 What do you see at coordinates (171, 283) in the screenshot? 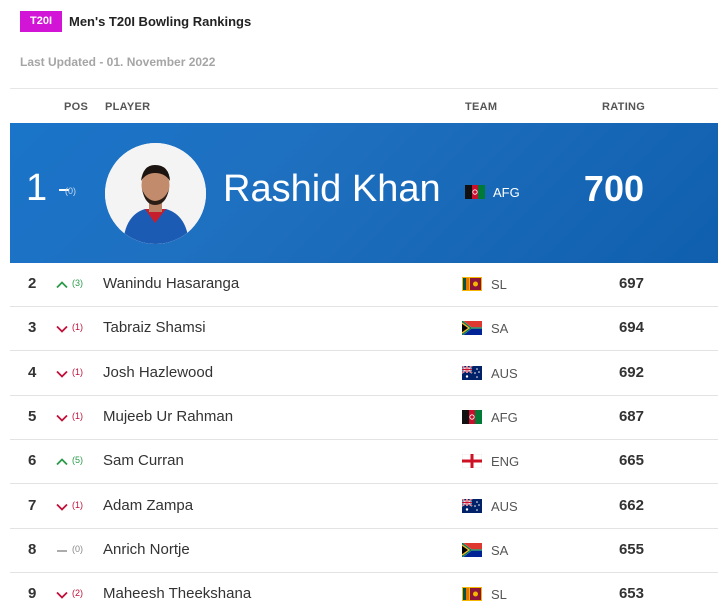
I see `player-name: Wanindu Hasaranga` at bounding box center [171, 283].